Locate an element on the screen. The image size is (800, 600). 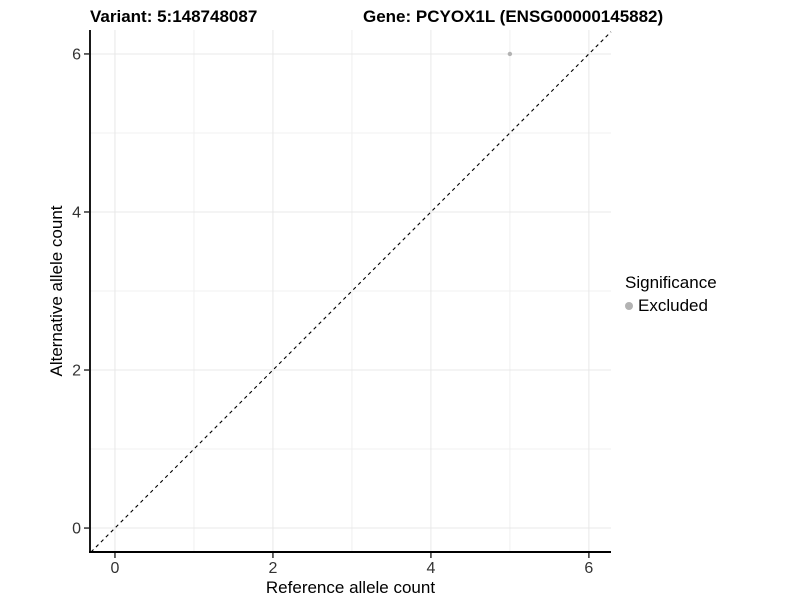
x-tick-label: 6 is located at coordinates (588, 568).